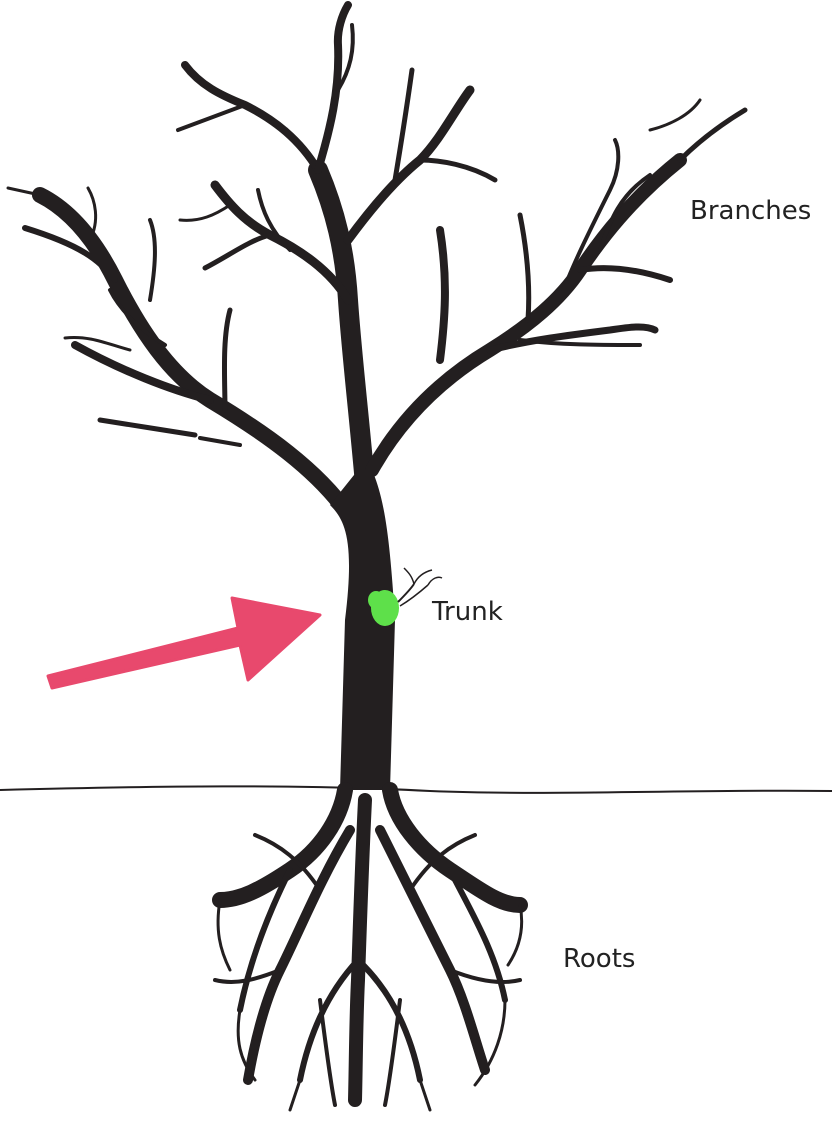 This screenshot has height=1127, width=832. I want to click on green-bug-icon, so click(405, 596).